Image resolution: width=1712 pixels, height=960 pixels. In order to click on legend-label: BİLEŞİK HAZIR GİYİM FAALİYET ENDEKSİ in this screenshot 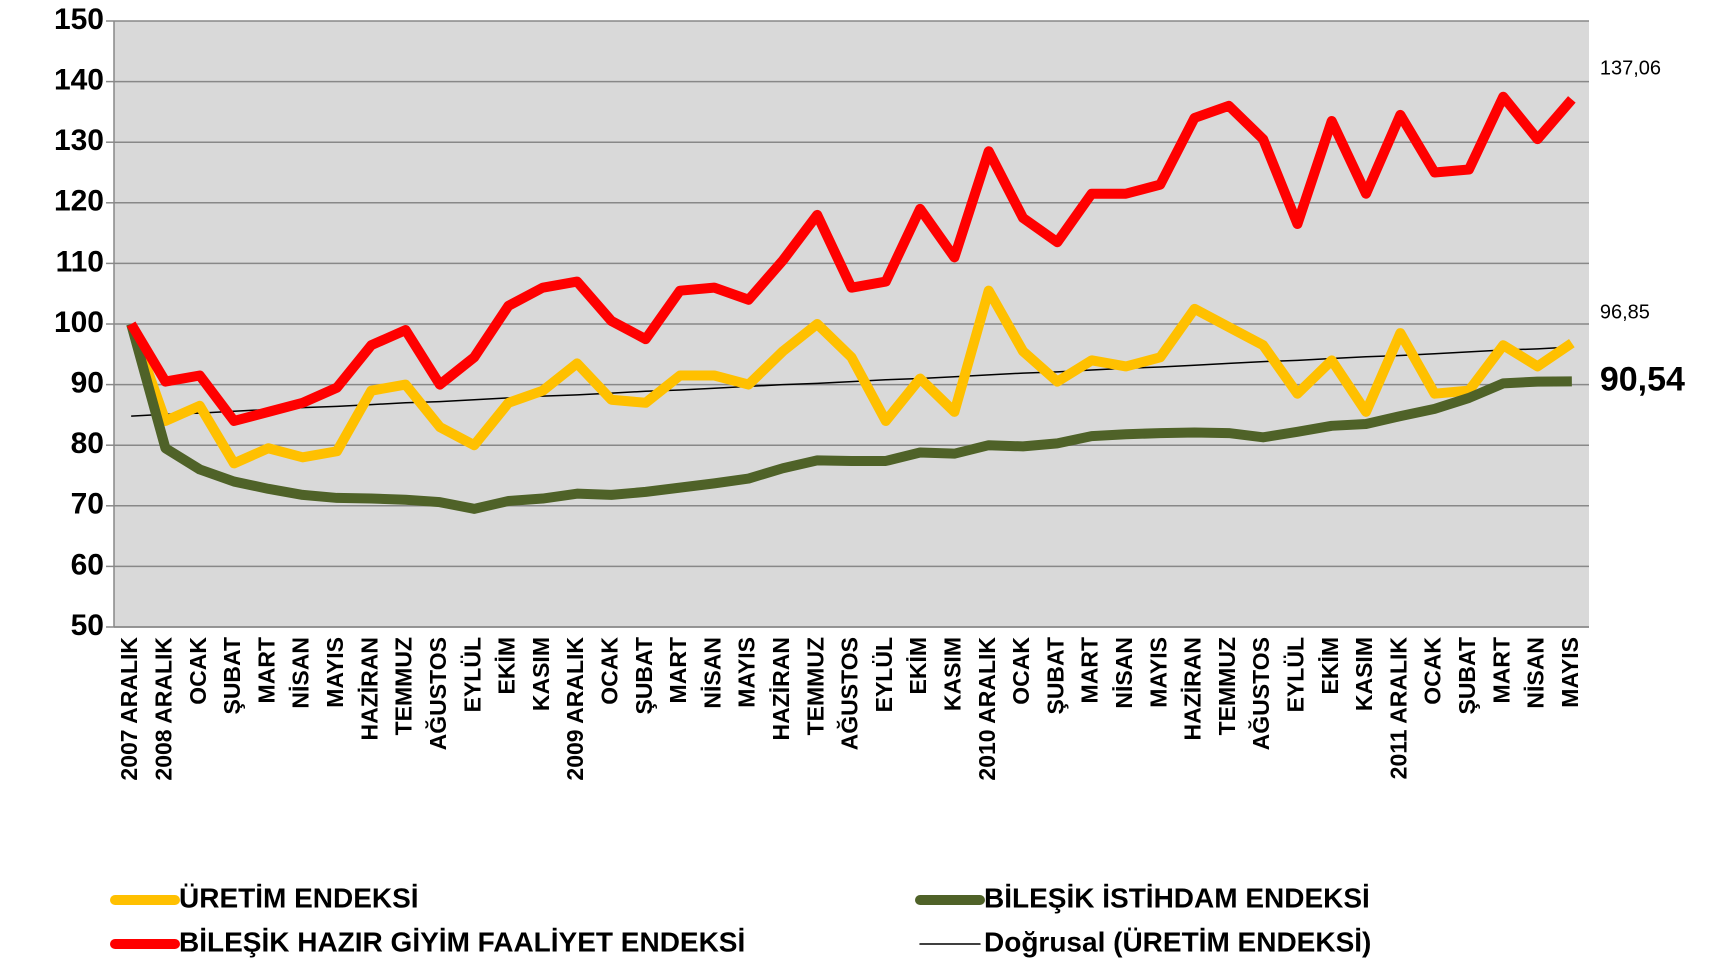, I will do `click(462, 941)`.